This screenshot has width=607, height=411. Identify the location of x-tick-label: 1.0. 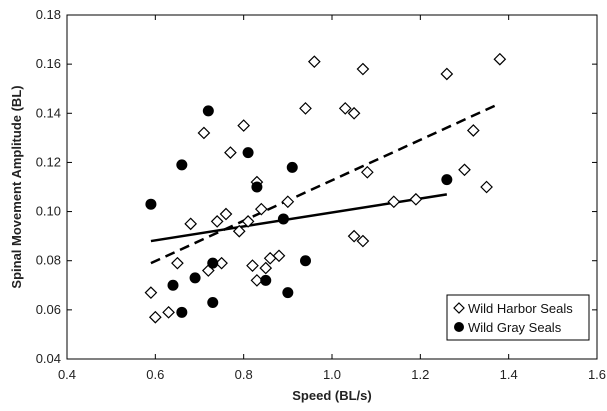
(332, 374).